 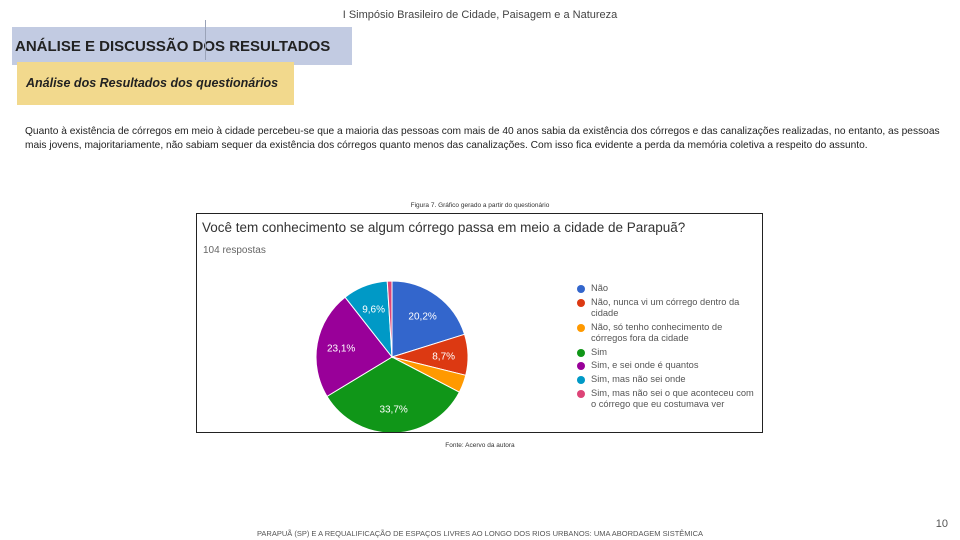 I want to click on legend-item: Sim, mas não sei onde, so click(x=667, y=379).